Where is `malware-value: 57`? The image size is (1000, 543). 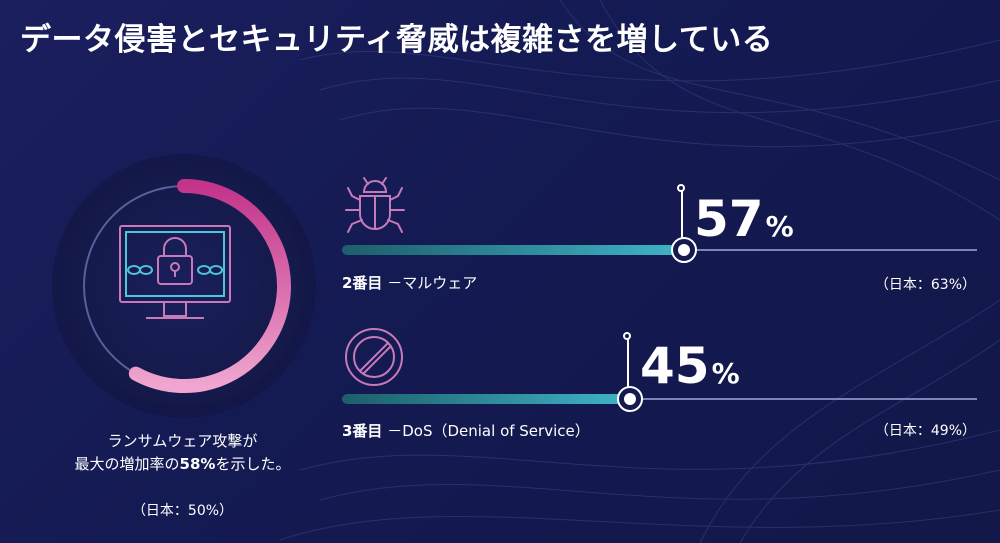 malware-value: 57 is located at coordinates (729, 219).